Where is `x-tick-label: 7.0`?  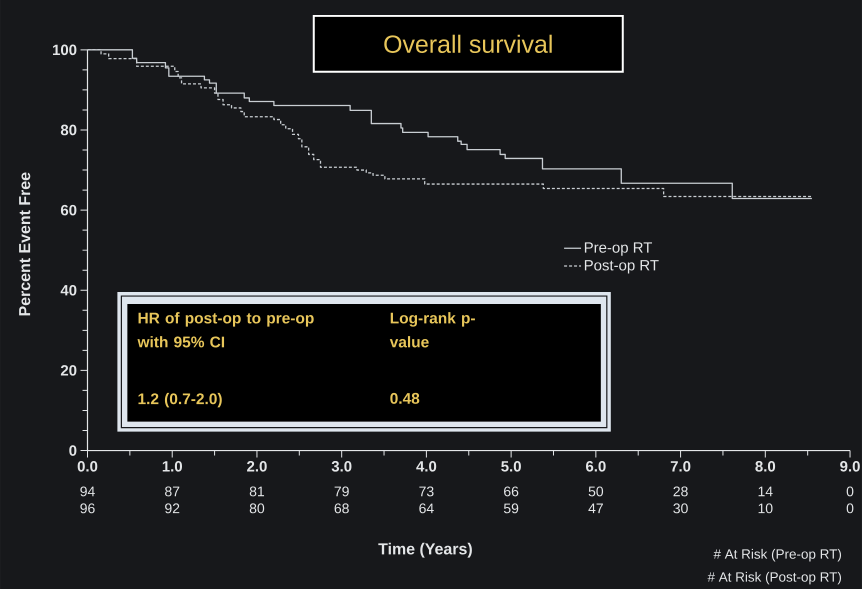 x-tick-label: 7.0 is located at coordinates (680, 466).